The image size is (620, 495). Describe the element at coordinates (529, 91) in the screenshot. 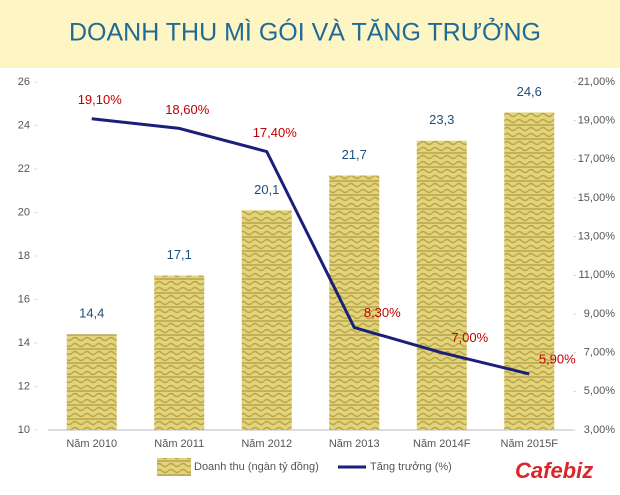

I see `value-label: 24,6` at that location.